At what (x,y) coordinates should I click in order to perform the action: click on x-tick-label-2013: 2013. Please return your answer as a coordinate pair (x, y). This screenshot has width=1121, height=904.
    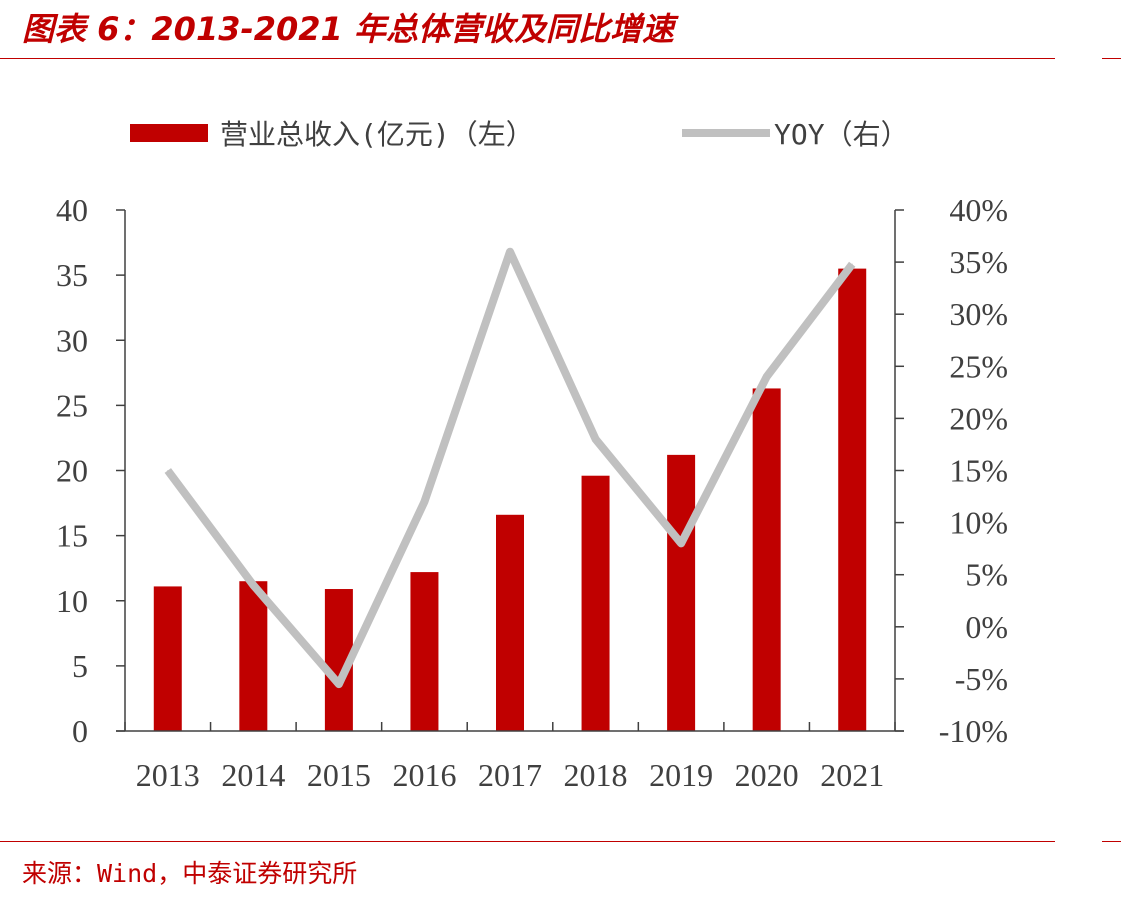
    Looking at the image, I should click on (168, 775).